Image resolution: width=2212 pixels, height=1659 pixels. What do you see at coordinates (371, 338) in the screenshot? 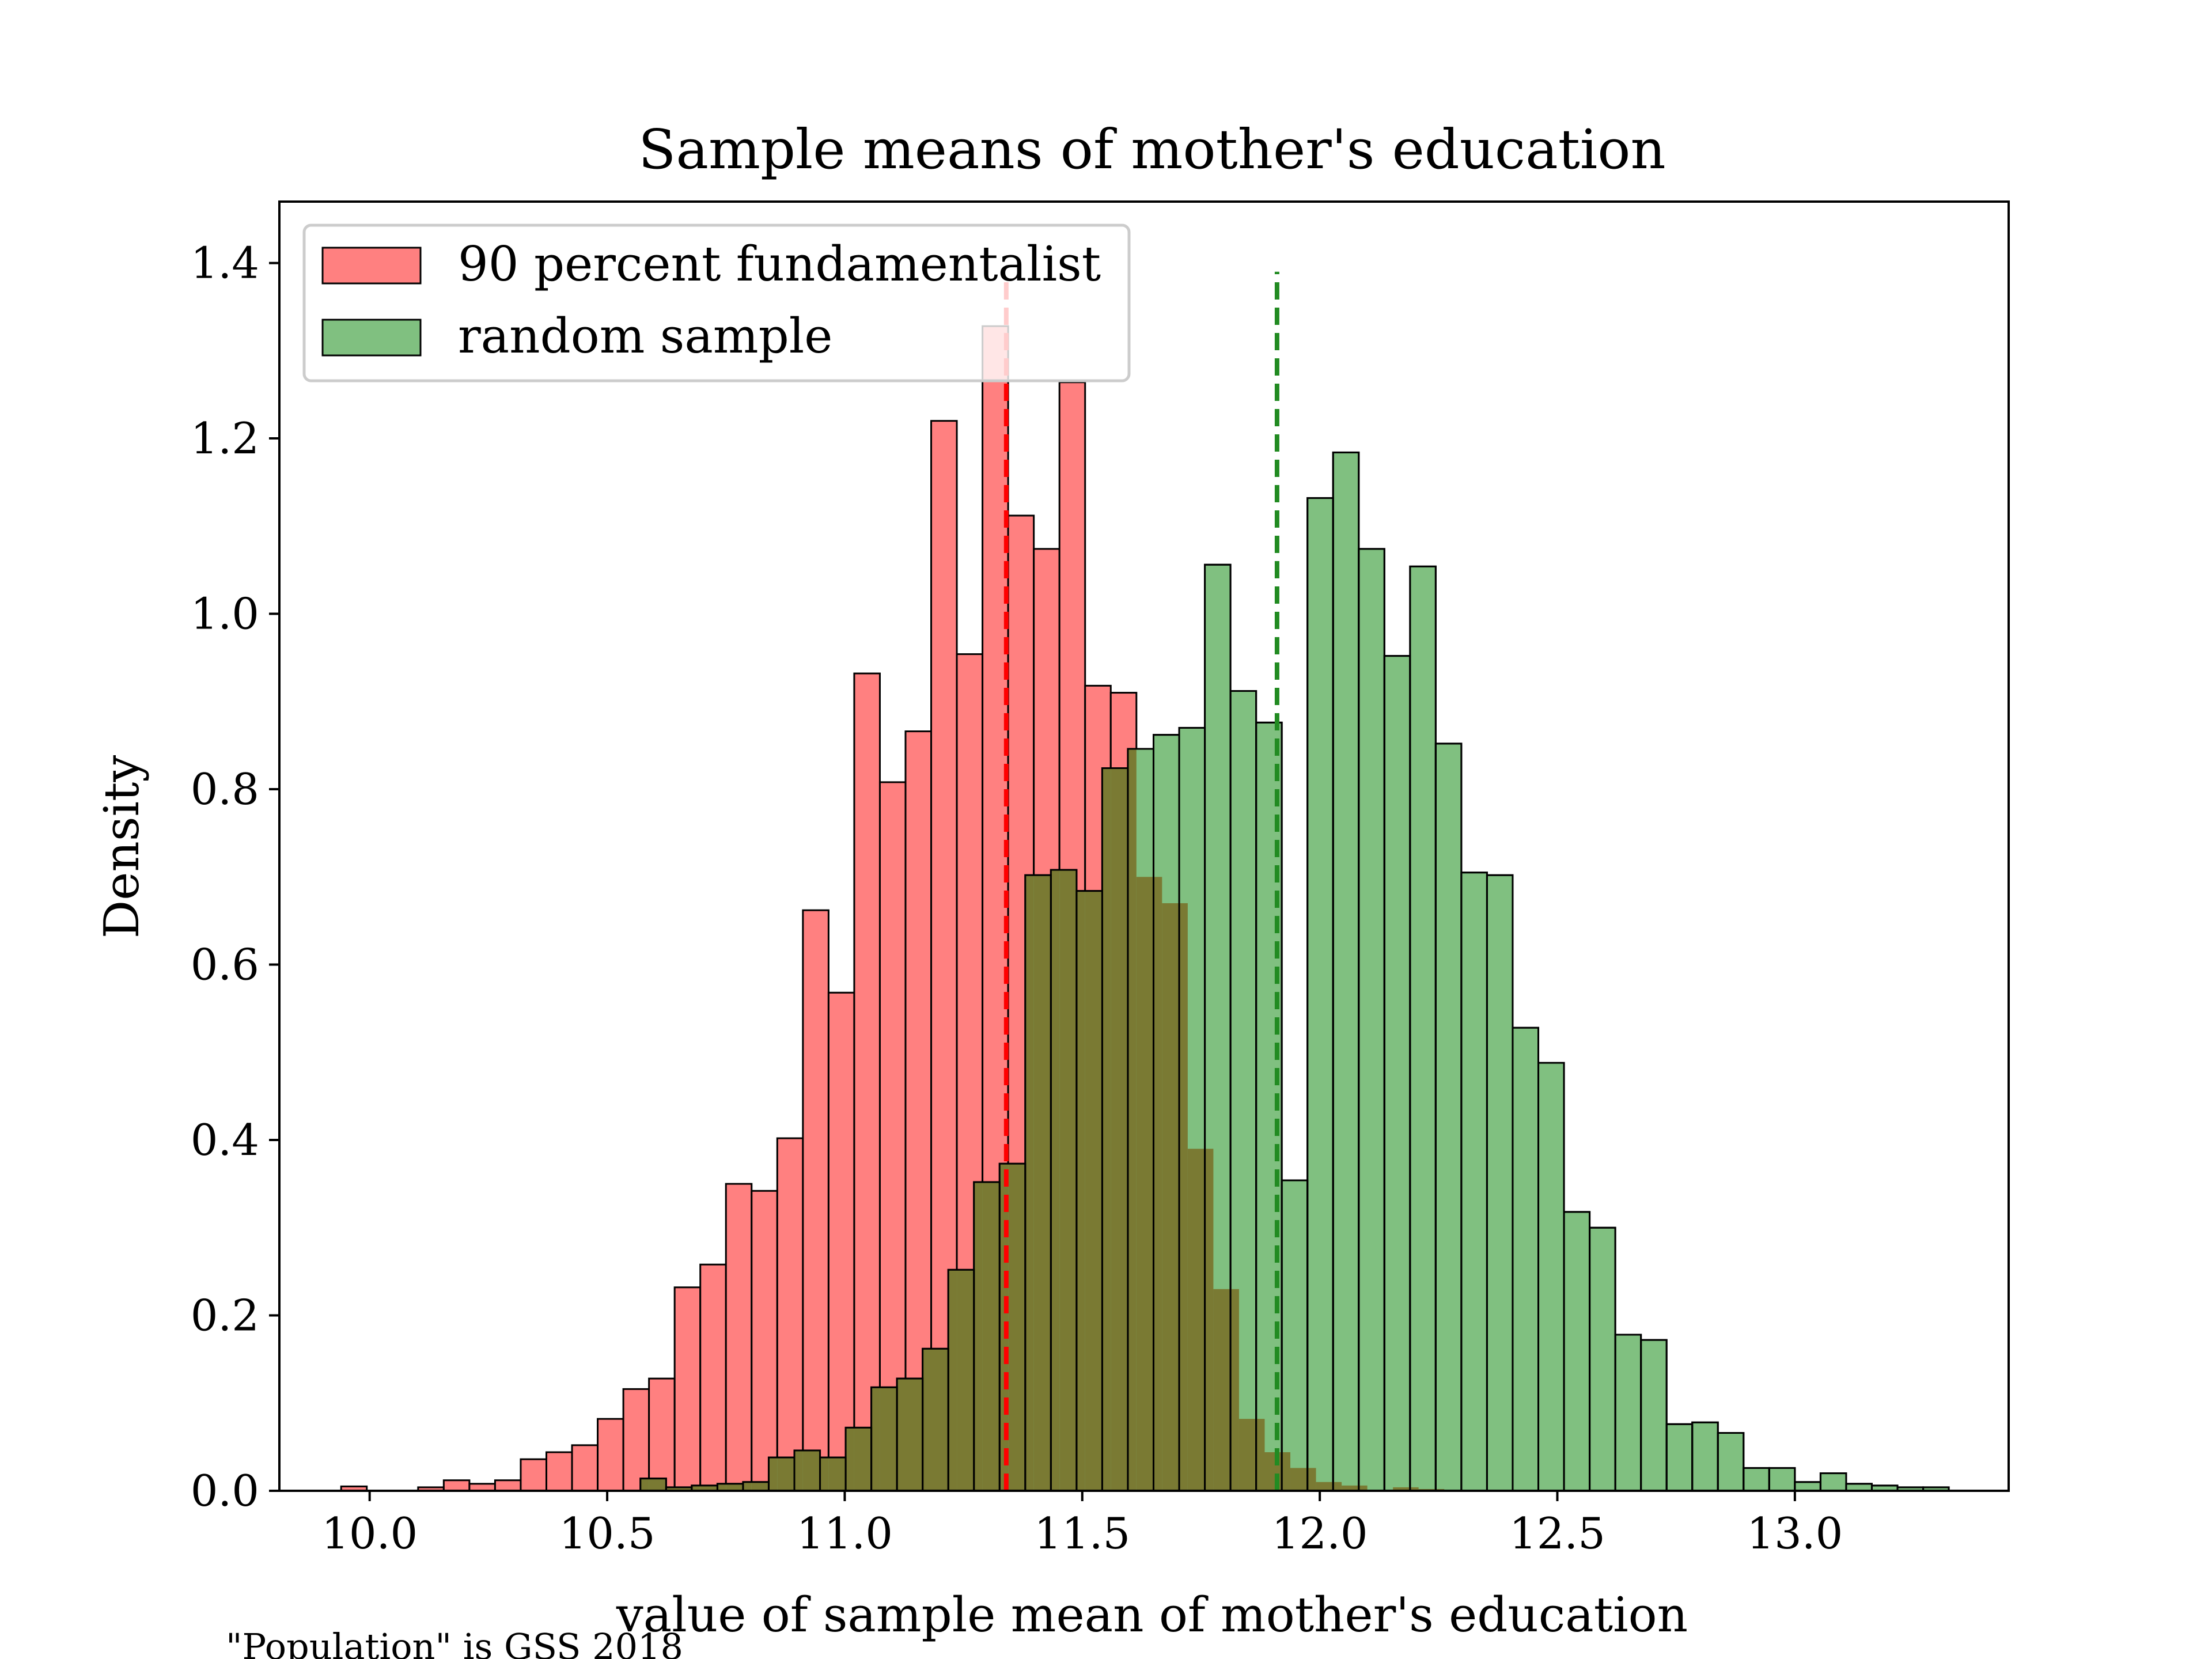
I see `legend-swatch-green` at bounding box center [371, 338].